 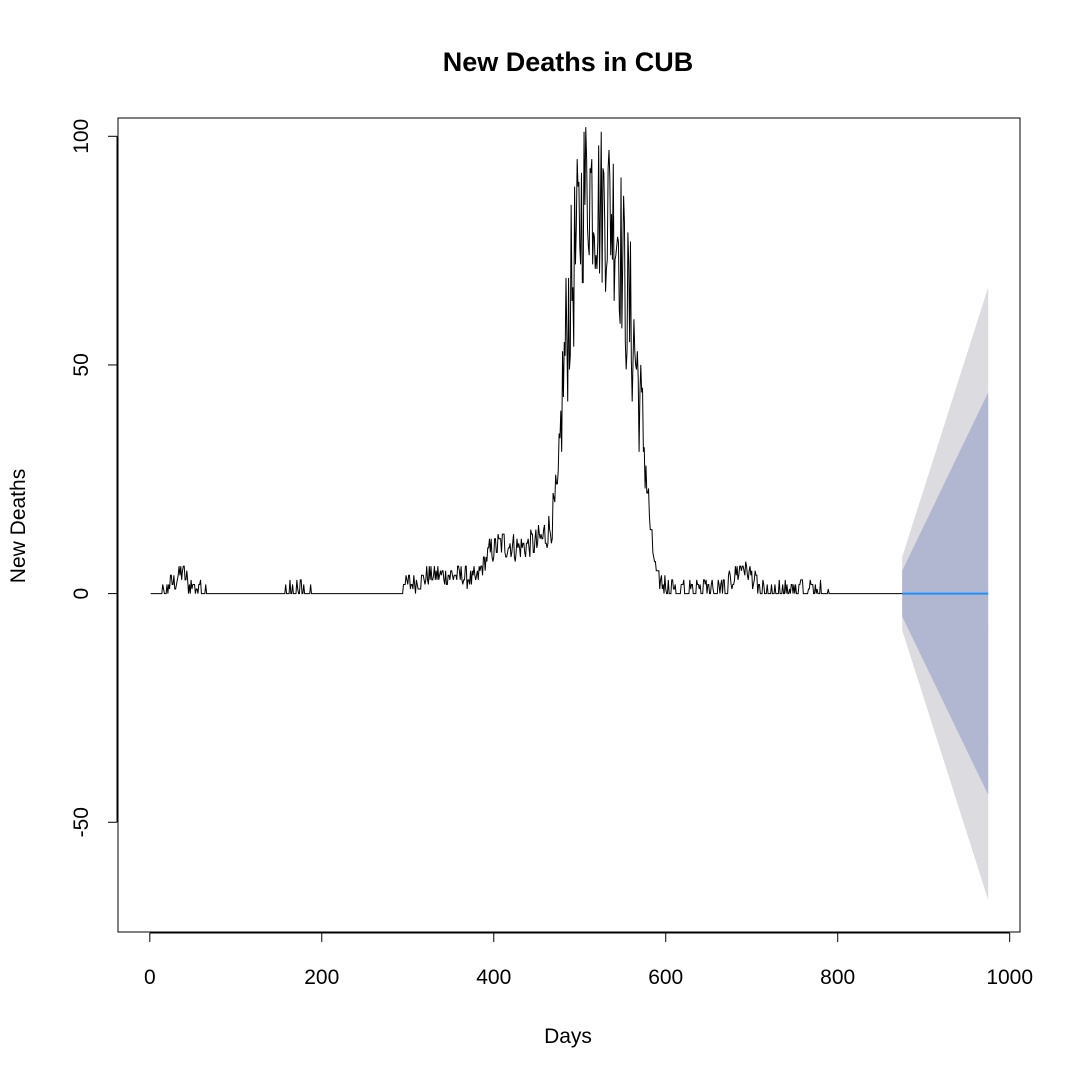 I want to click on x-axis: 0 200 400 600 800 1000, so click(x=588, y=960).